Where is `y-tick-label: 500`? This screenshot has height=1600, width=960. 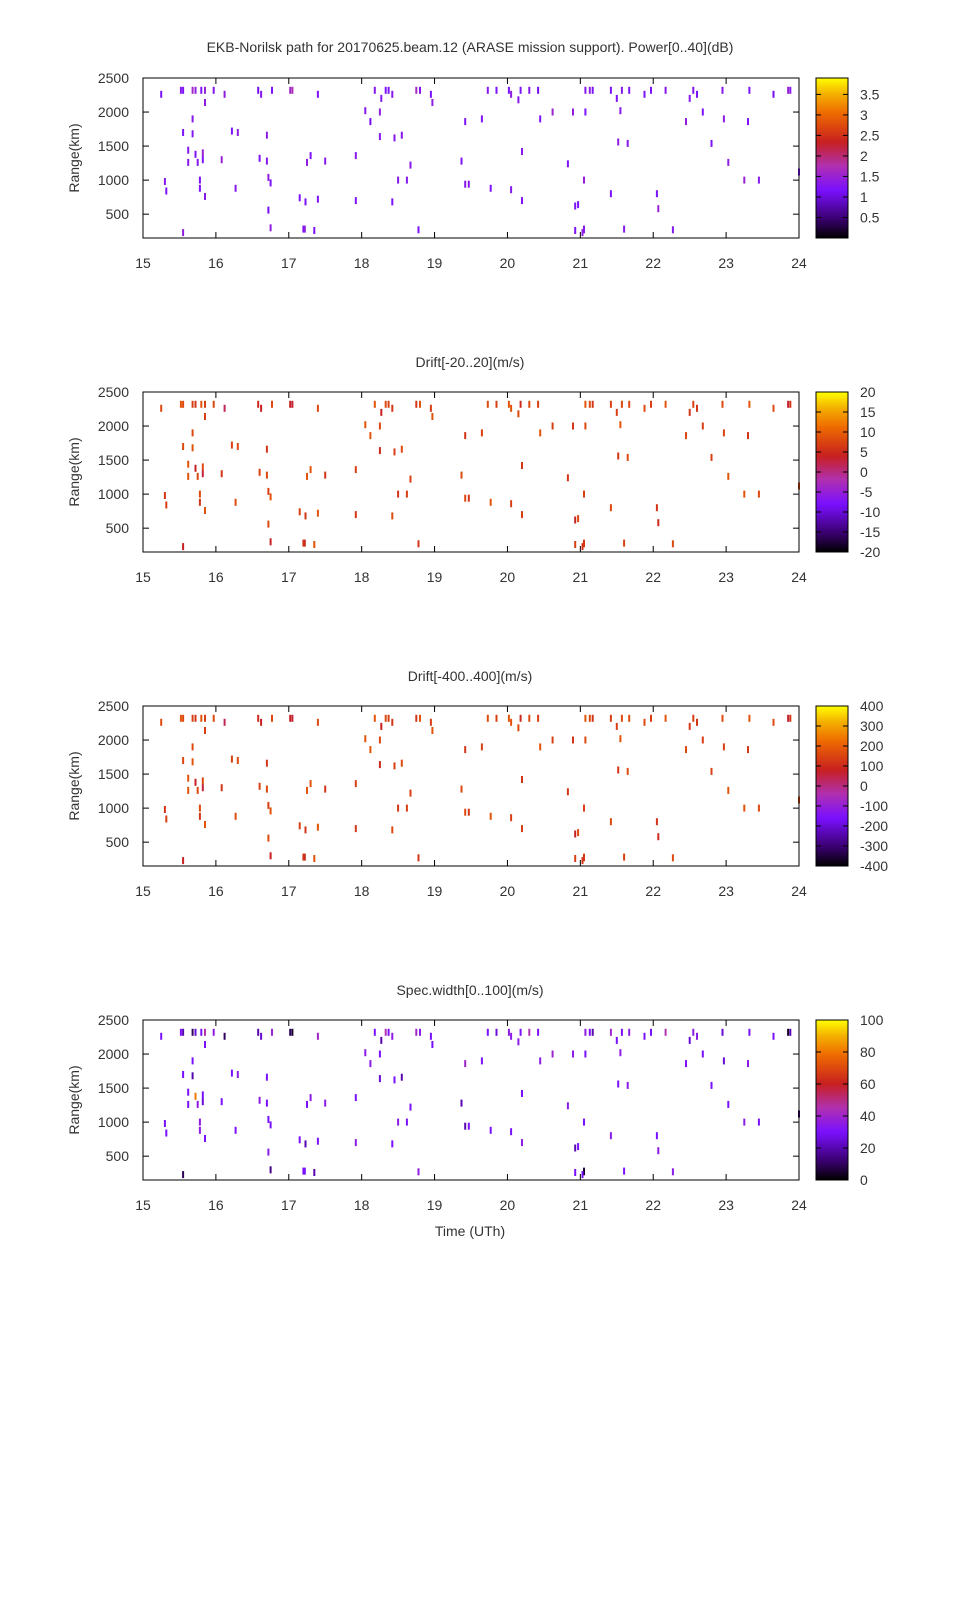
y-tick-label: 500 is located at coordinates (118, 1156).